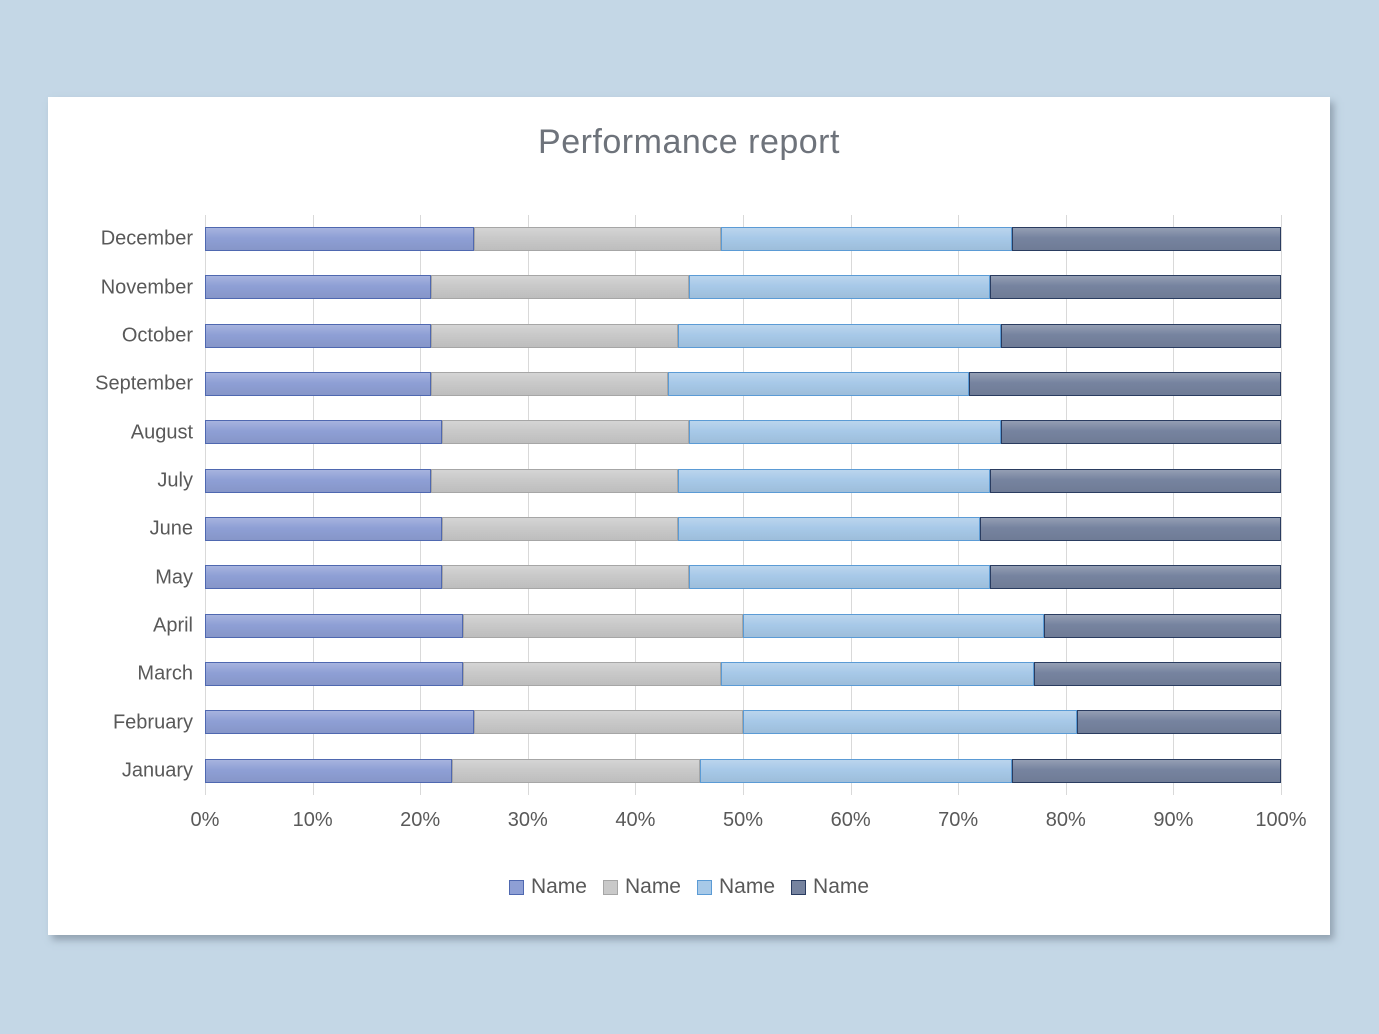 This screenshot has height=1034, width=1379. What do you see at coordinates (743, 820) in the screenshot?
I see `x-axis-tick-label: 50%` at bounding box center [743, 820].